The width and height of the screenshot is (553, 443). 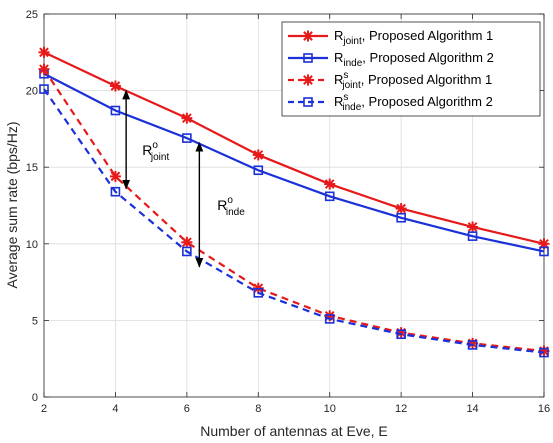 I want to click on y-axis-label: Average sum rate (bps/Hz), so click(x=12, y=204).